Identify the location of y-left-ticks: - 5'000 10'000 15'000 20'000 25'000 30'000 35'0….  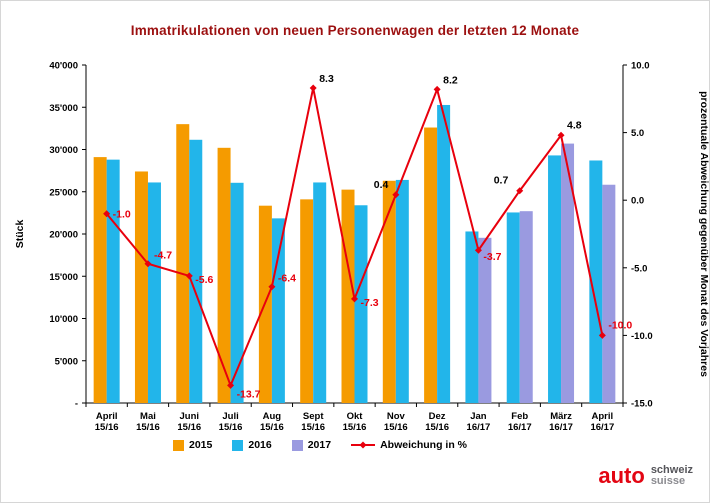
(67, 235).